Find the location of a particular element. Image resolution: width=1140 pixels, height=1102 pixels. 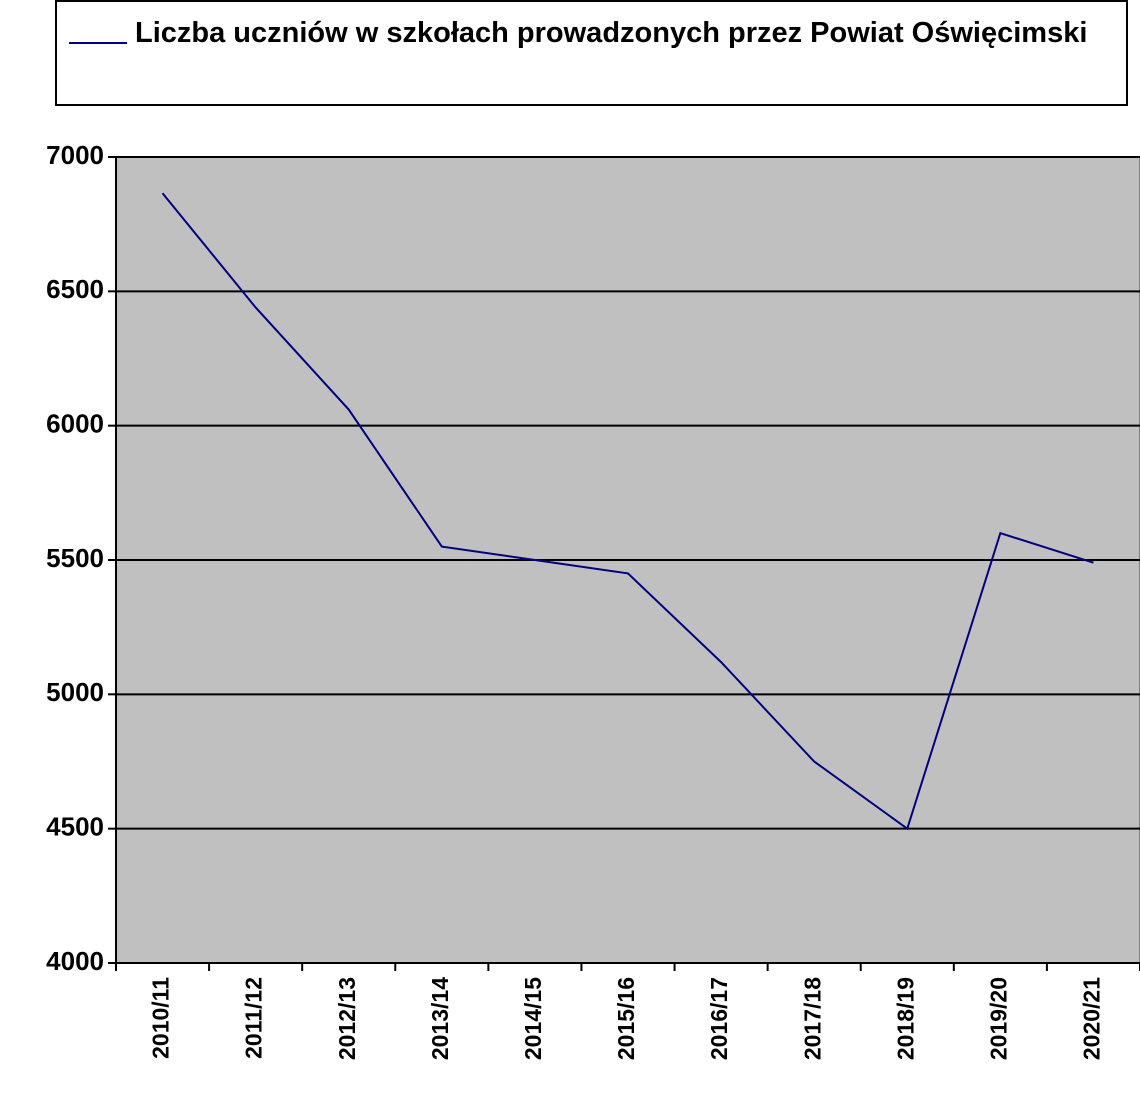

x-tick-label: 2016/17 is located at coordinates (719, 1018).